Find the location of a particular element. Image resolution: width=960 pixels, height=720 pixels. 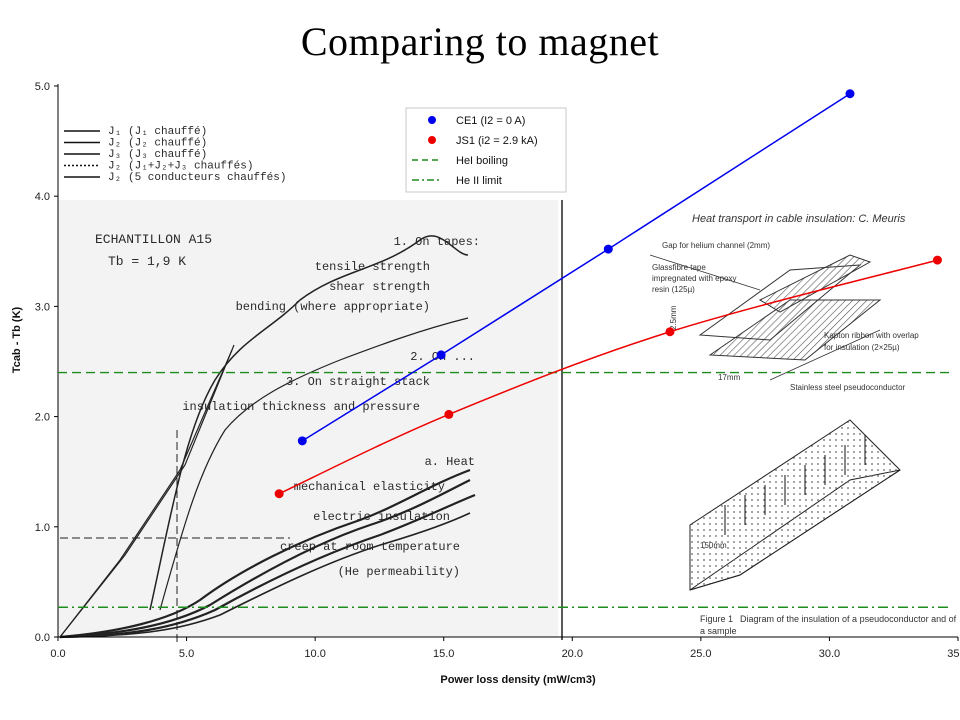

legend-label: He II limit is located at coordinates (479, 181).